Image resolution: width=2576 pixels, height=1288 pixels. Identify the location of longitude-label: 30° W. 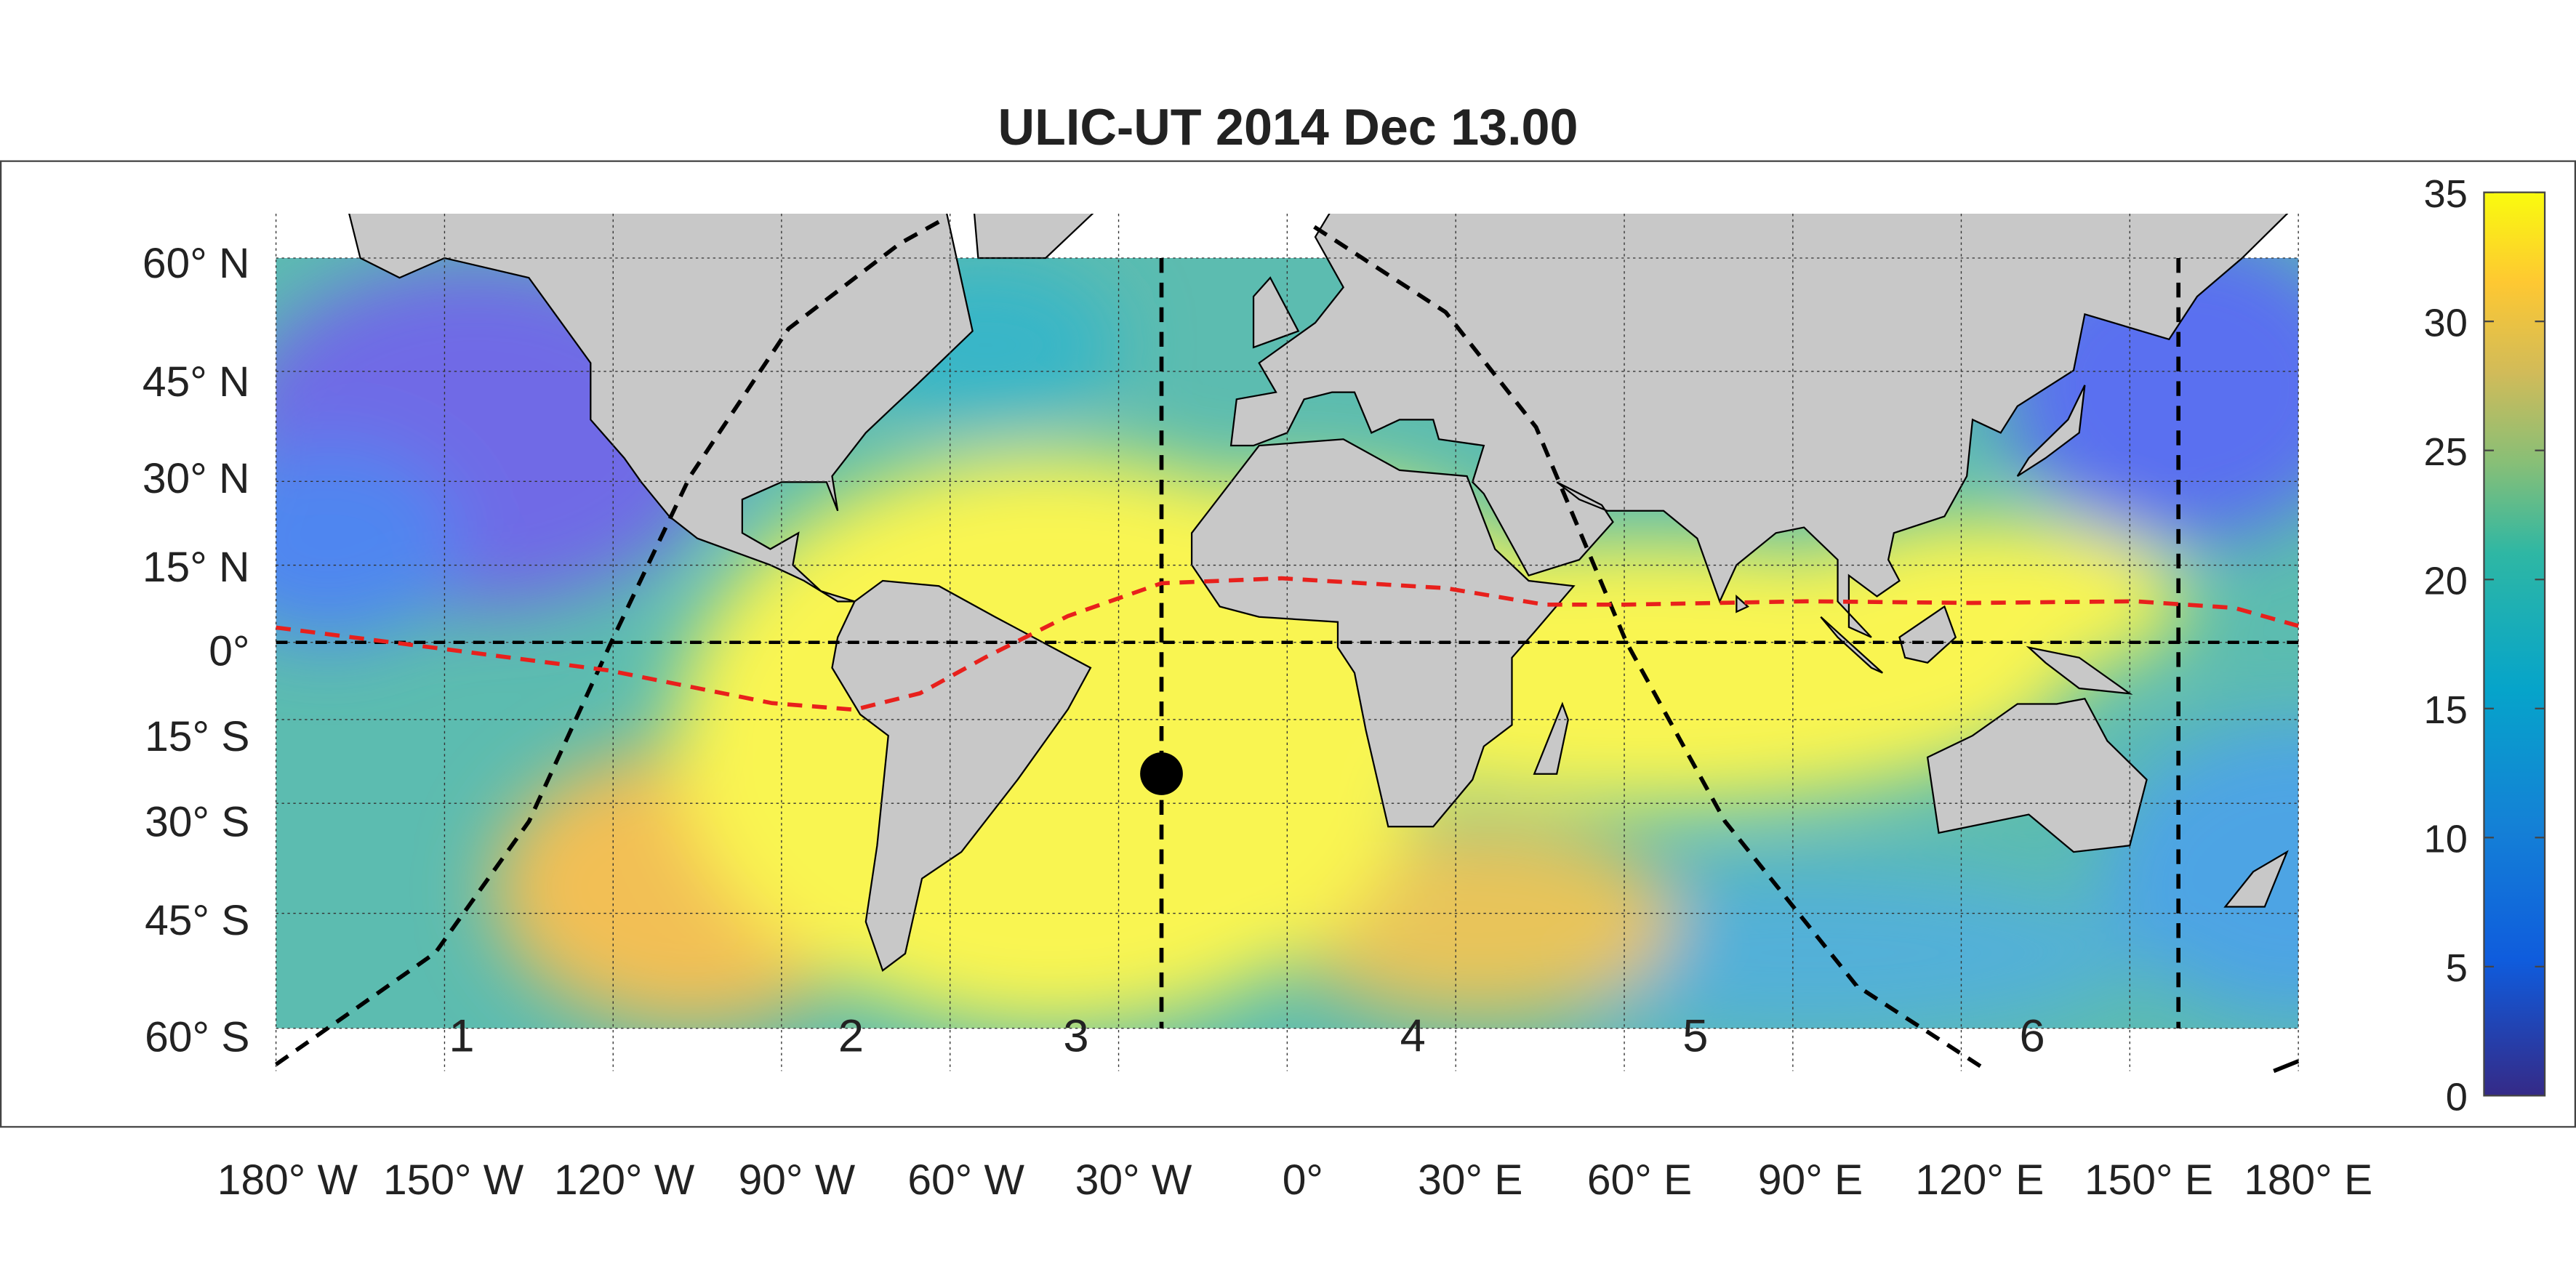
(1133, 1180).